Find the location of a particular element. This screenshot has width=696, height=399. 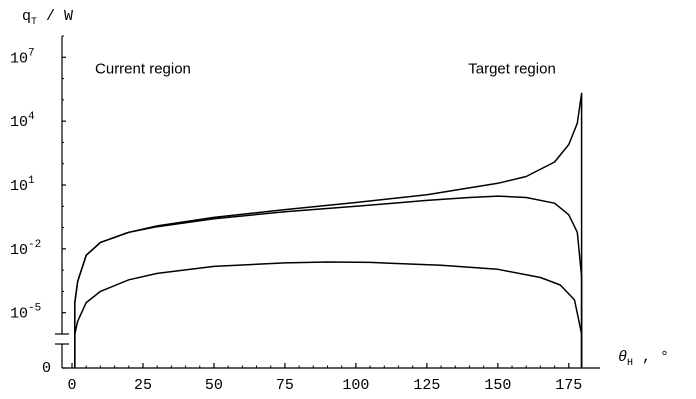

x-tick-label: 125 is located at coordinates (426, 385).